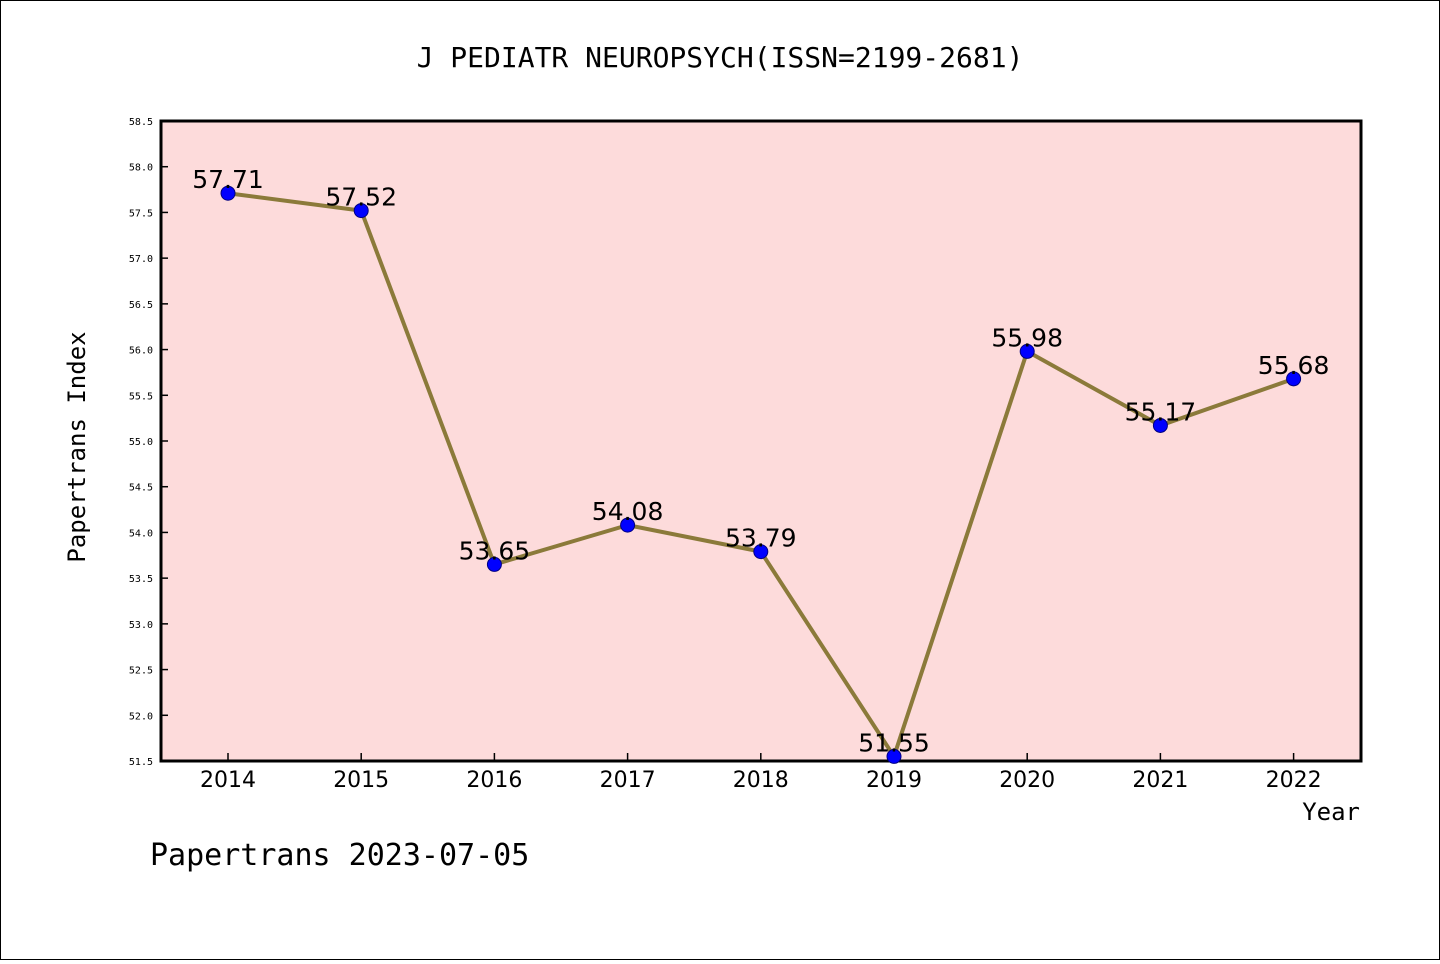  I want to click on y-tick-label: 55.5, so click(141, 396).